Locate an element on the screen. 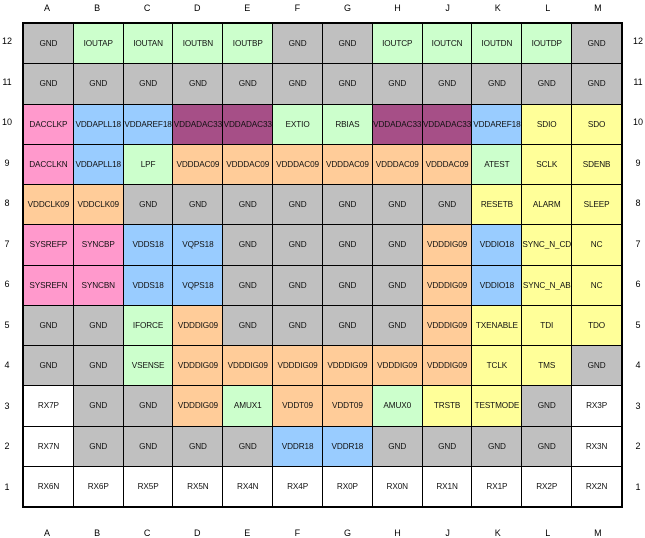 The width and height of the screenshot is (645, 538). right-row-label-10: 10 is located at coordinates (637, 122).